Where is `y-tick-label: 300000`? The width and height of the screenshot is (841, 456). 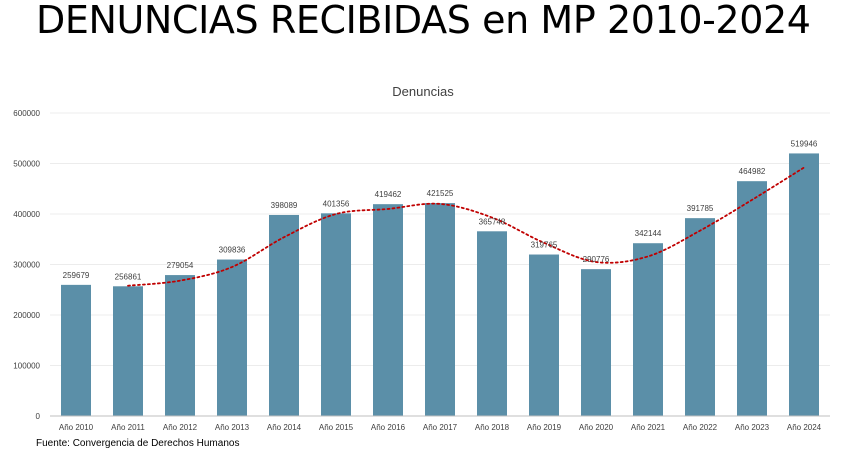
y-tick-label: 300000 is located at coordinates (26, 265).